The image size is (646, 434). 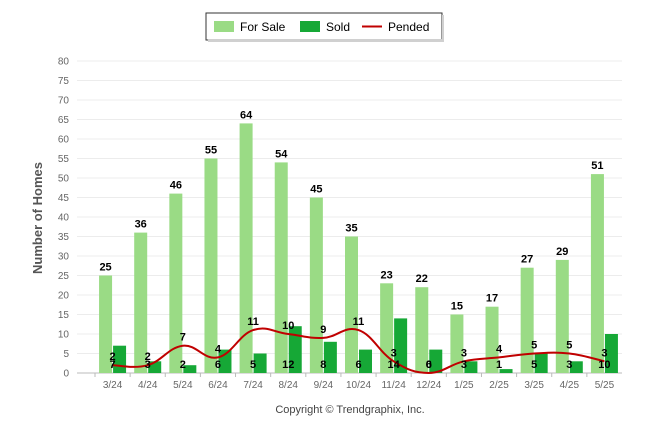 I want to click on x-tick-label: 4/25, so click(x=570, y=385).